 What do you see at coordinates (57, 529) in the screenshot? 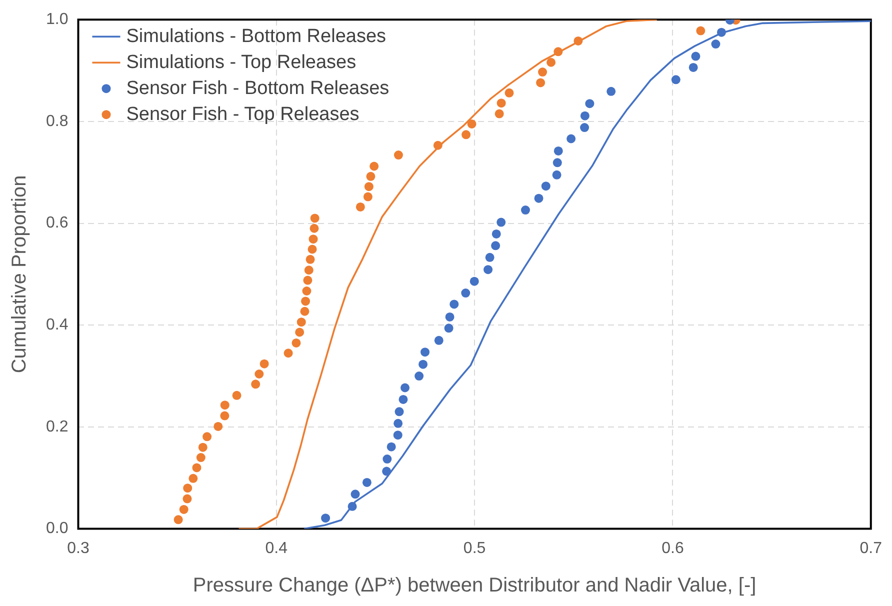
I see `y-tick-label: 0.0` at bounding box center [57, 529].